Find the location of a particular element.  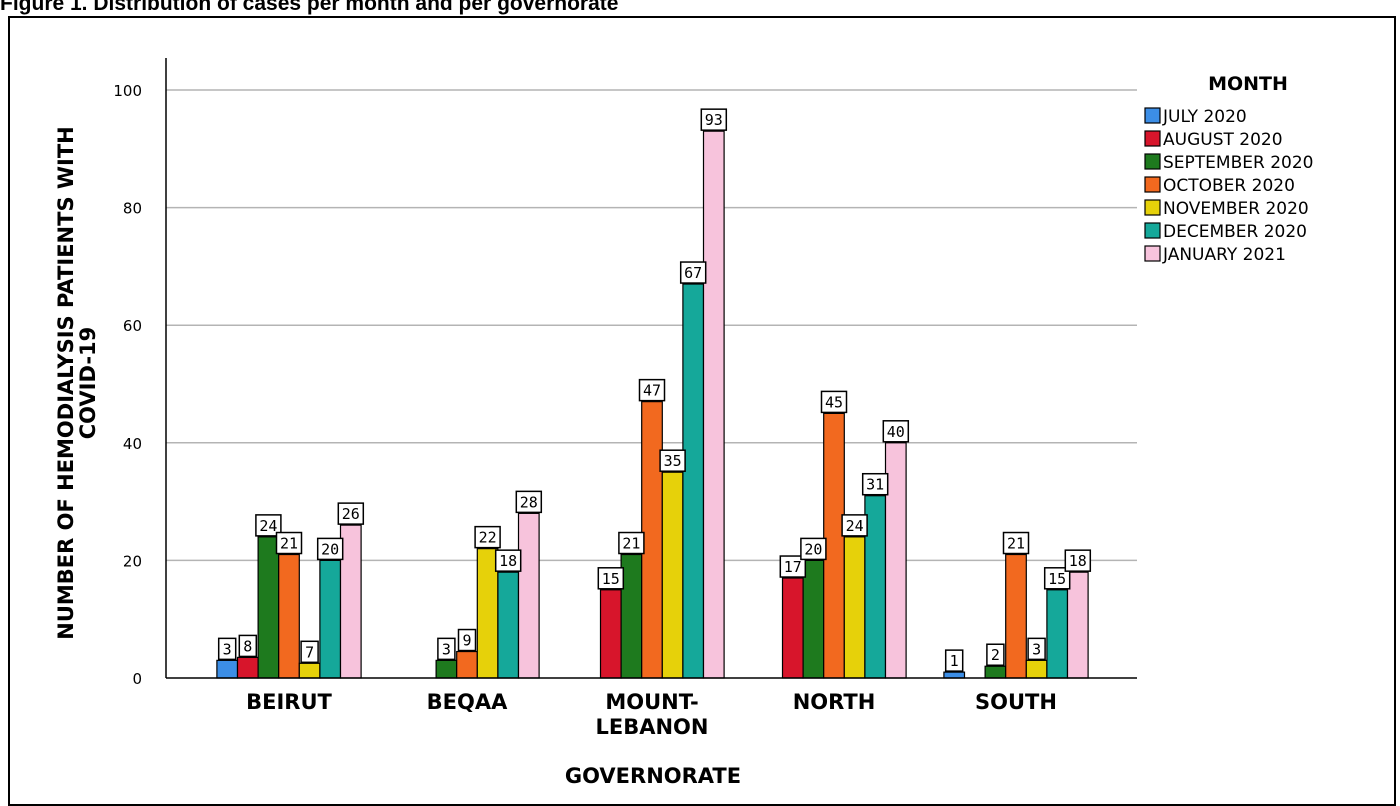

bar-north-november-2020 is located at coordinates (854, 607).